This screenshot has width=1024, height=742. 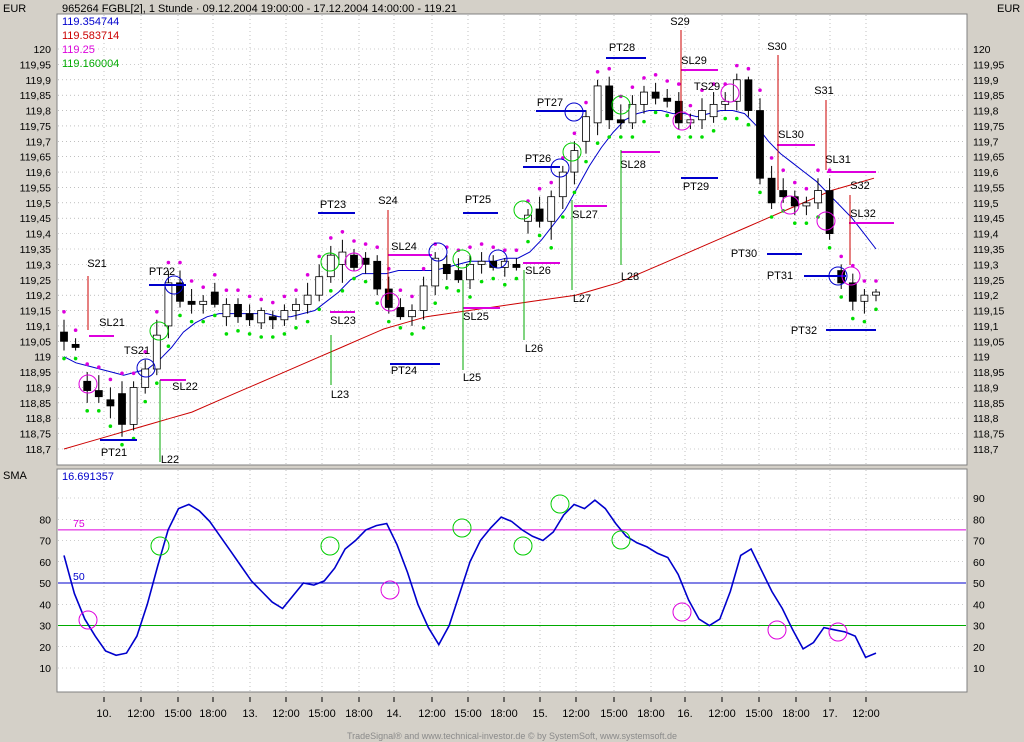 I want to click on price-tick-label-left: 118,85, so click(x=35, y=404).